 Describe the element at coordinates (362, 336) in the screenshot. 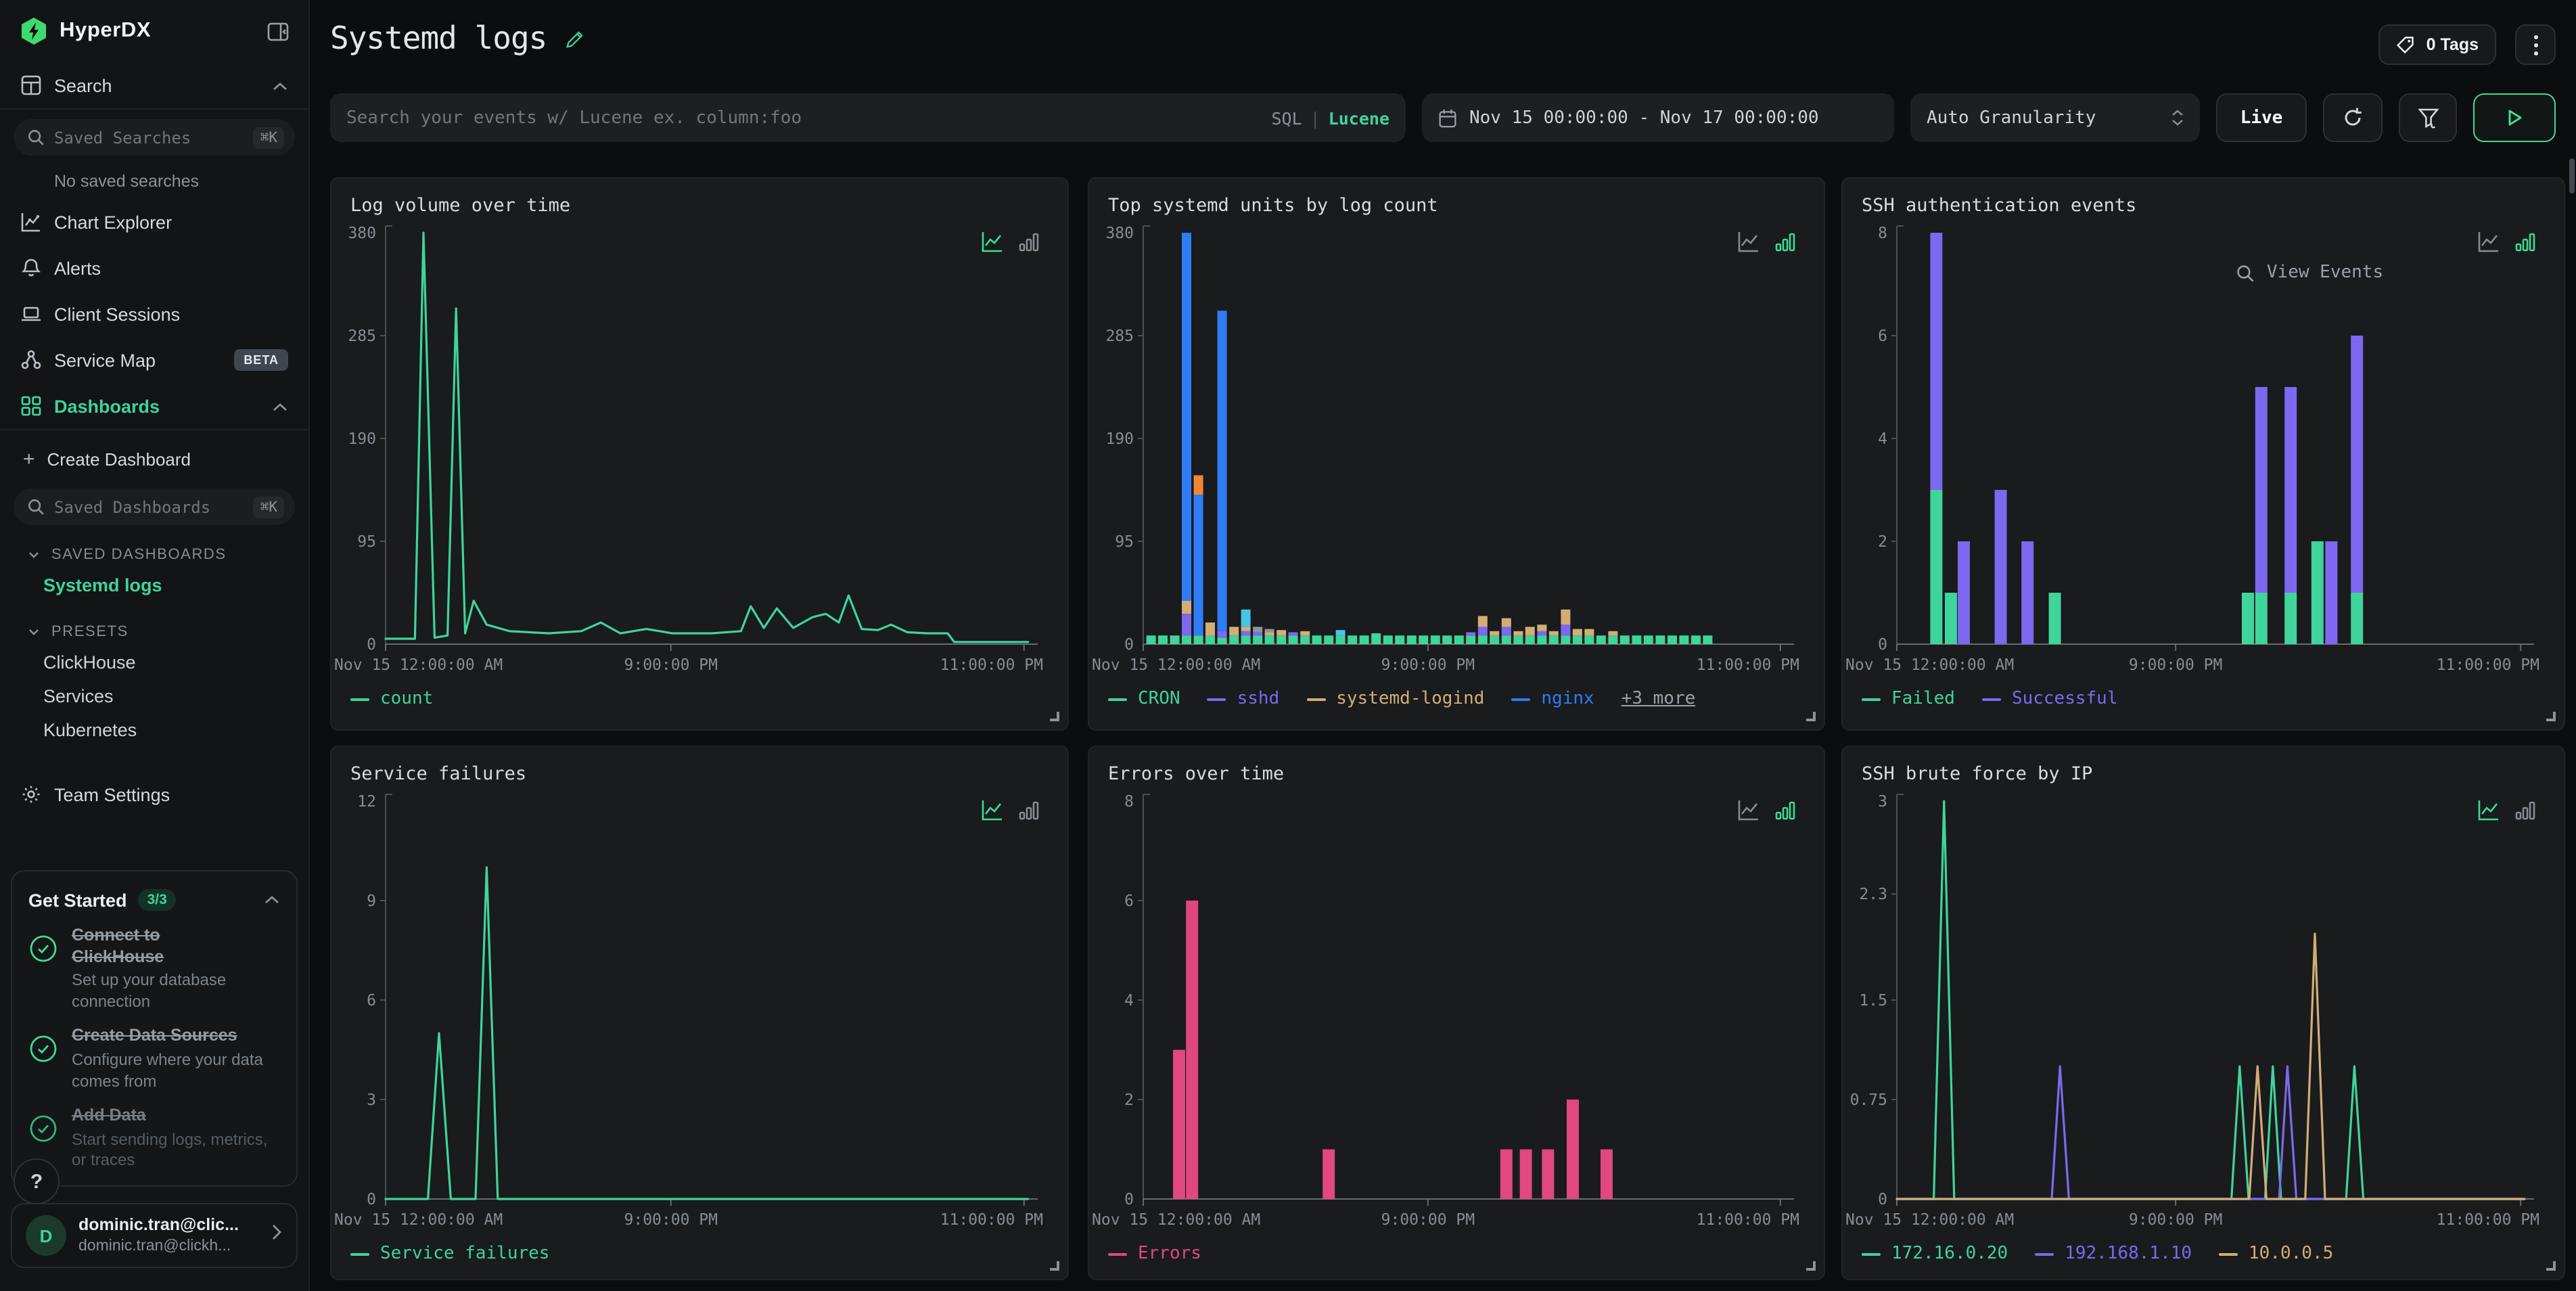

I see `svg-text: 285` at that location.